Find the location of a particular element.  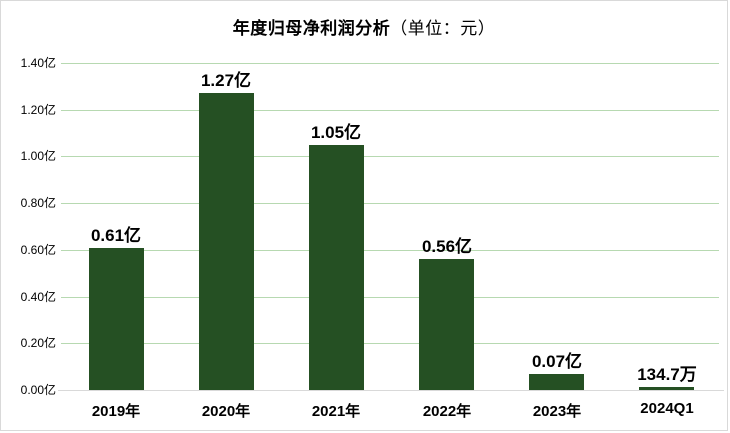

bar-value-label: 134.7万 is located at coordinates (667, 374).